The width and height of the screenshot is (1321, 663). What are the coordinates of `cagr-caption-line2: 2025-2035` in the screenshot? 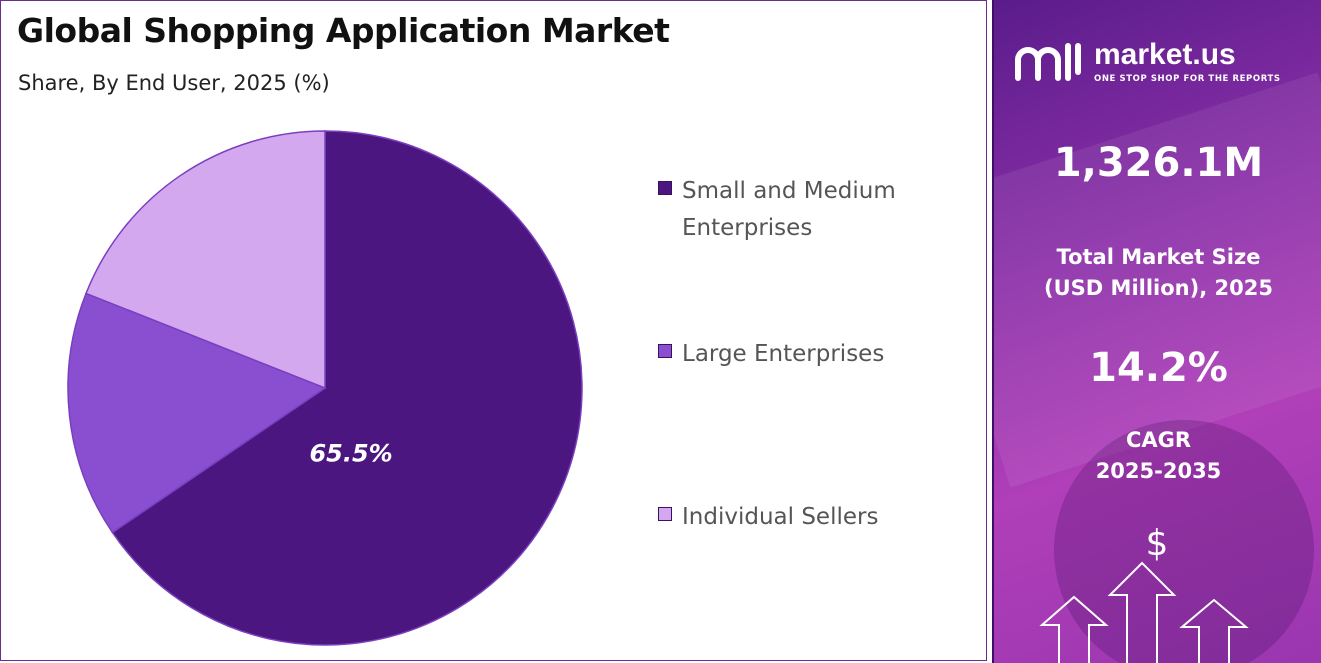 It's located at (1158, 471).